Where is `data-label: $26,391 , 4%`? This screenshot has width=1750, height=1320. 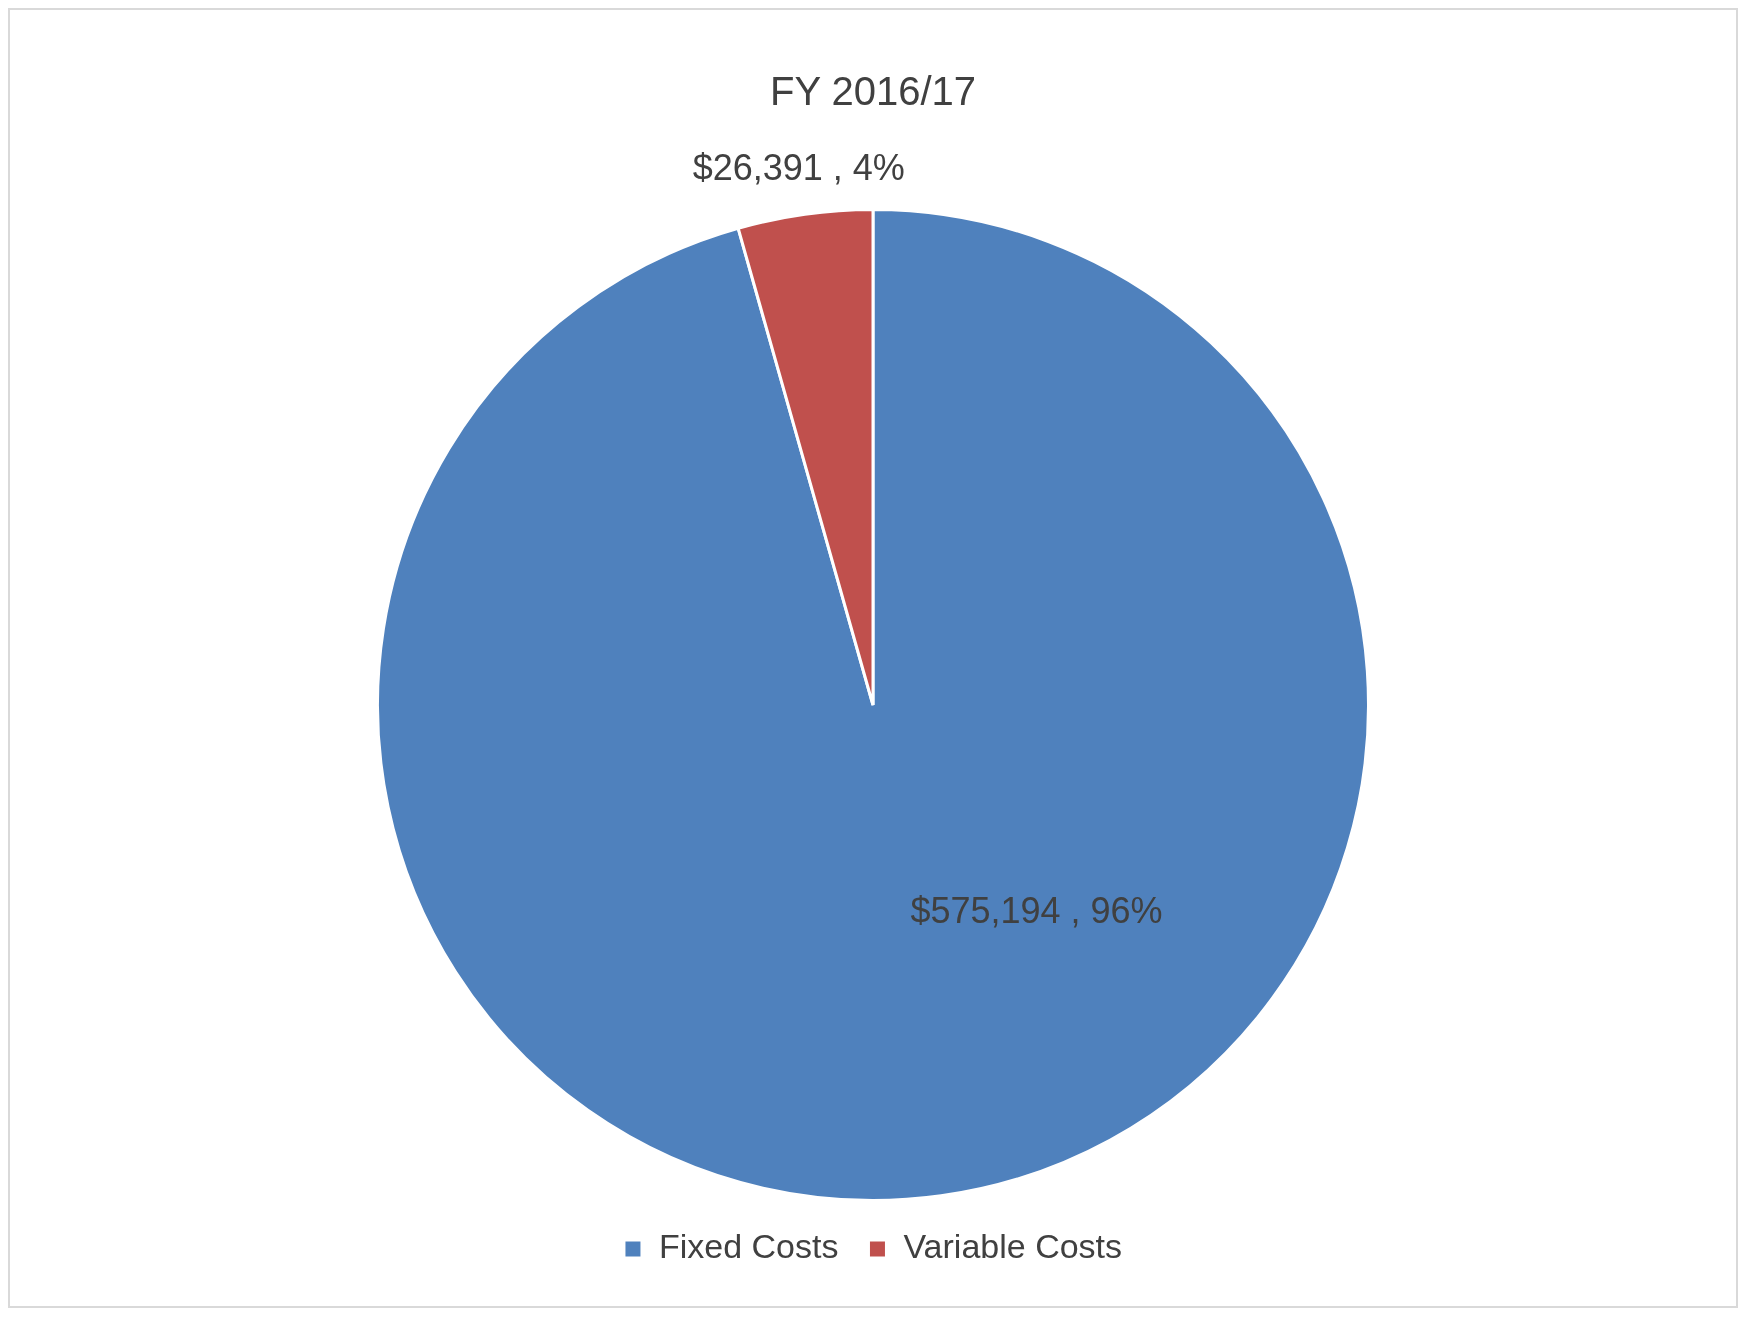
data-label: $26,391 , 4% is located at coordinates (798, 167).